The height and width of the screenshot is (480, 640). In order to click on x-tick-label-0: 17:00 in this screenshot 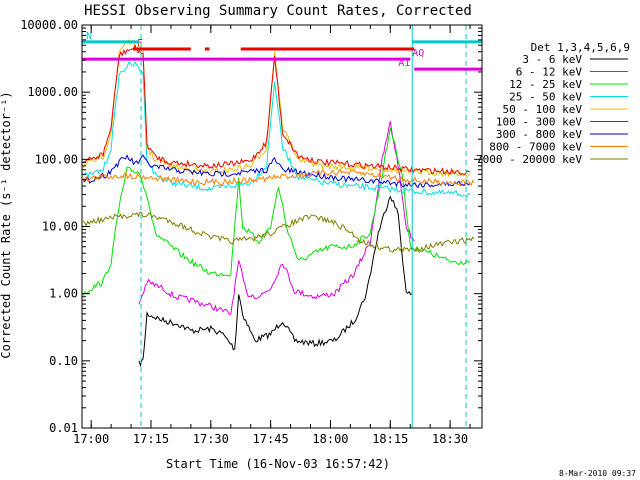, I will do `click(91, 439)`.